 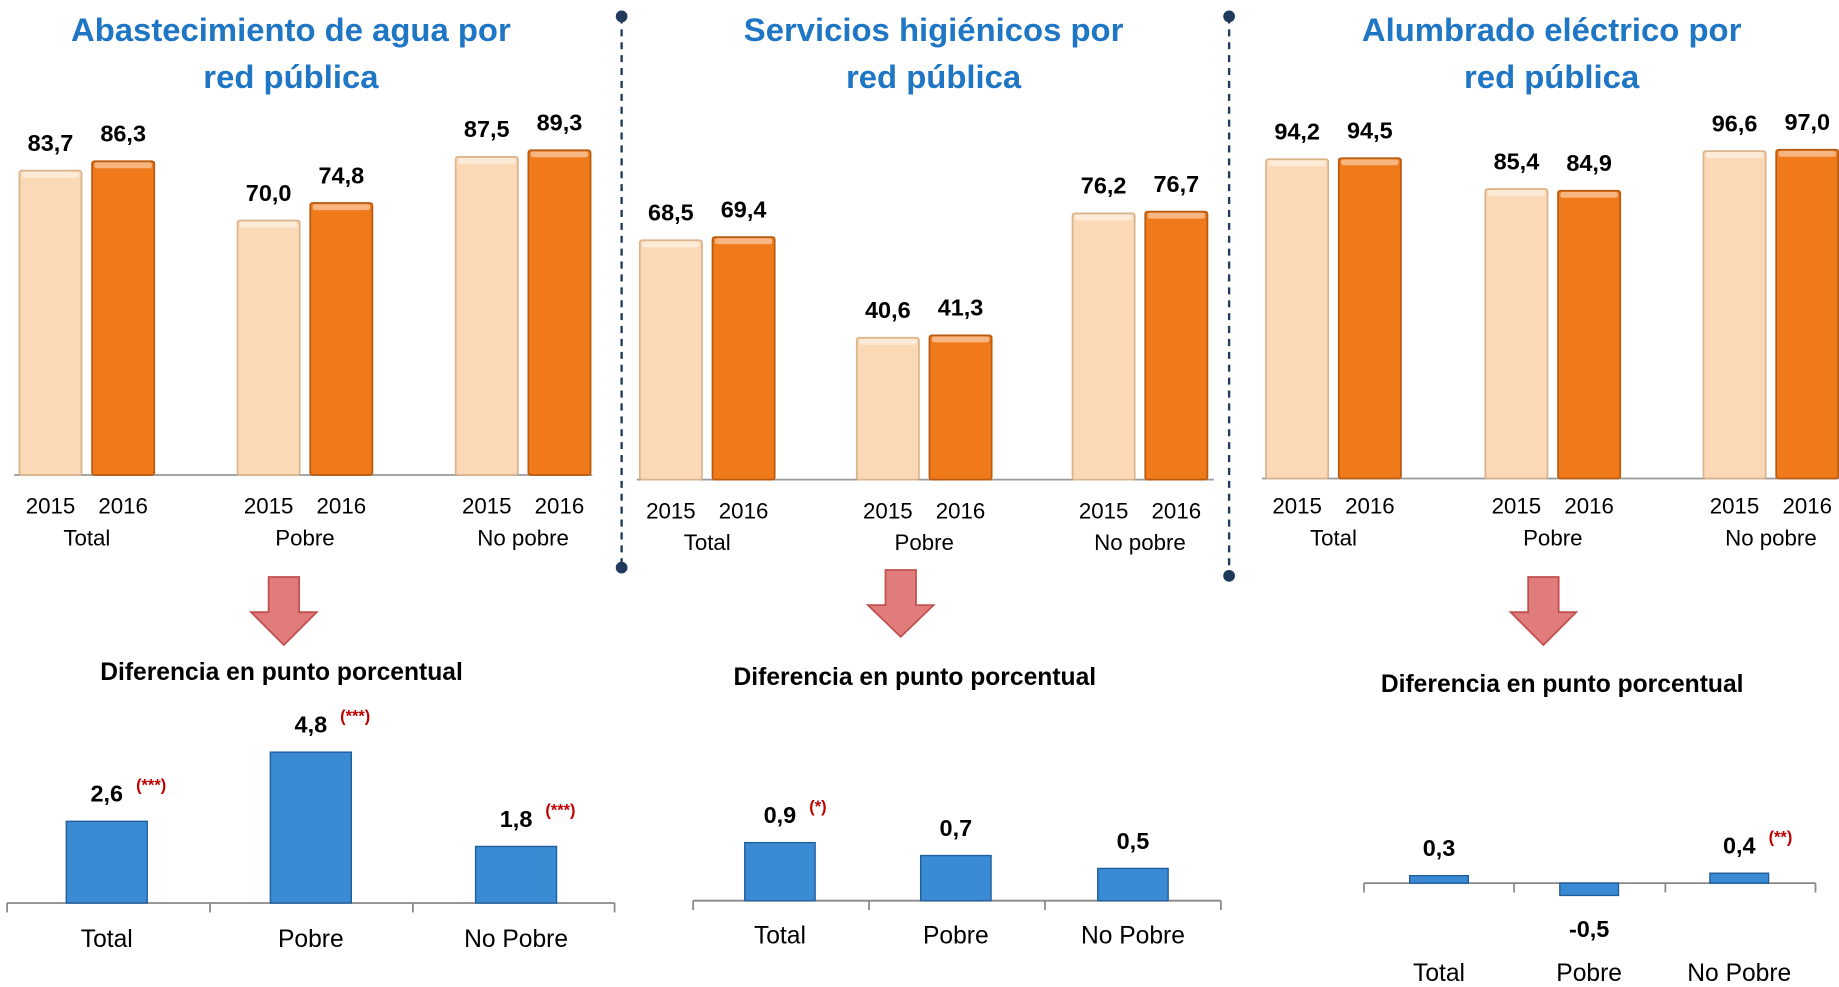 What do you see at coordinates (1589, 163) in the screenshot?
I see `value-label: 84,9` at bounding box center [1589, 163].